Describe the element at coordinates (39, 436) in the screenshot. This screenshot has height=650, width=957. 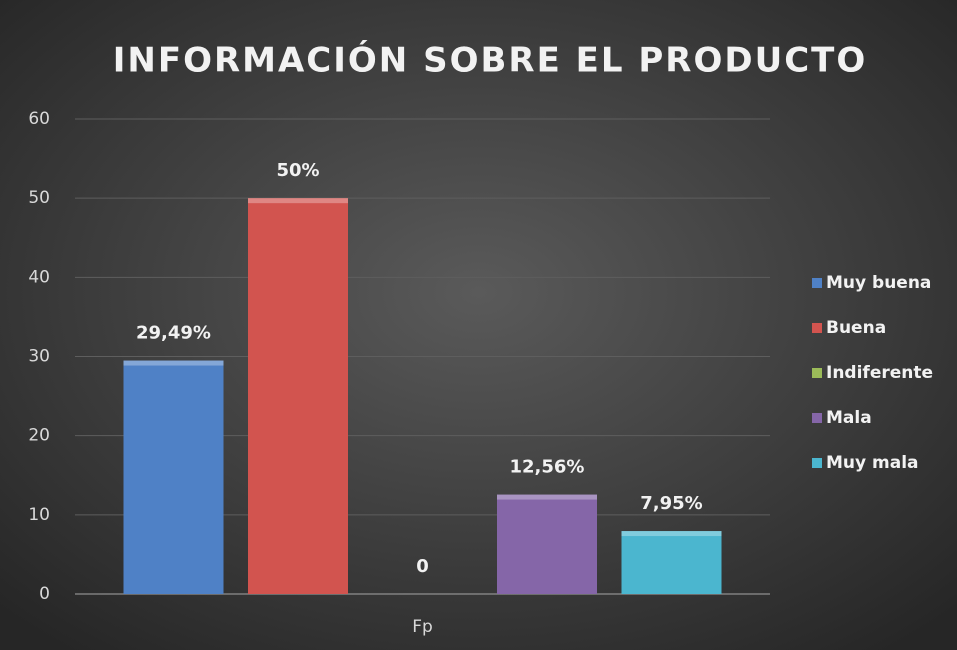
I see `y-tick-label: 20` at that location.